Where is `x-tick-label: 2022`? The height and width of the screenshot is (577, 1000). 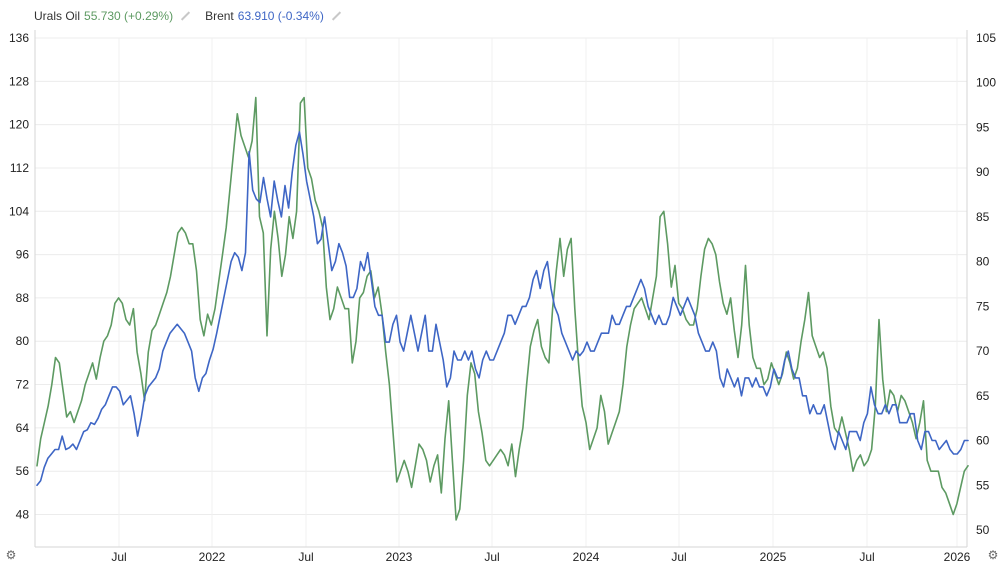
x-tick-label: 2022 is located at coordinates (212, 557).